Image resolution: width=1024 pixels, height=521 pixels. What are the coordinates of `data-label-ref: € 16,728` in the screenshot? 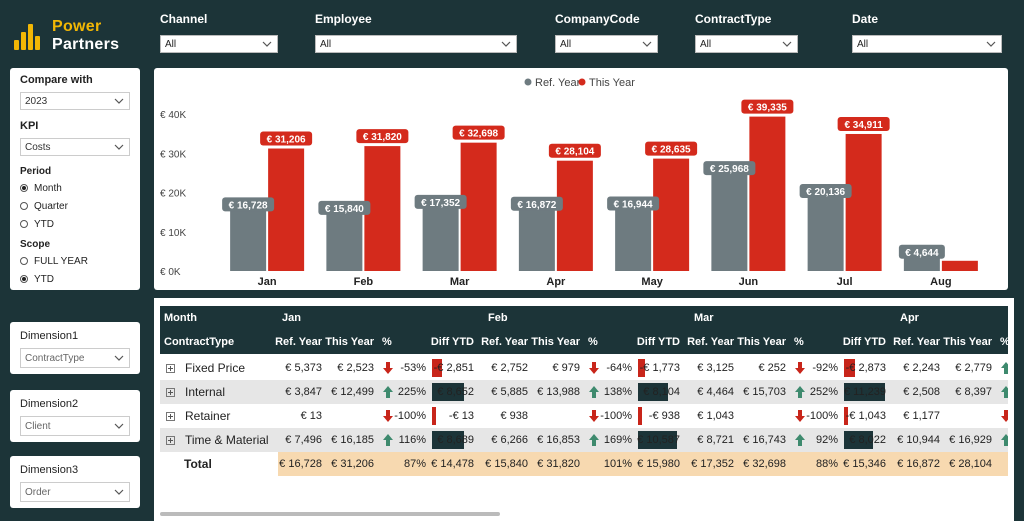 It's located at (248, 205).